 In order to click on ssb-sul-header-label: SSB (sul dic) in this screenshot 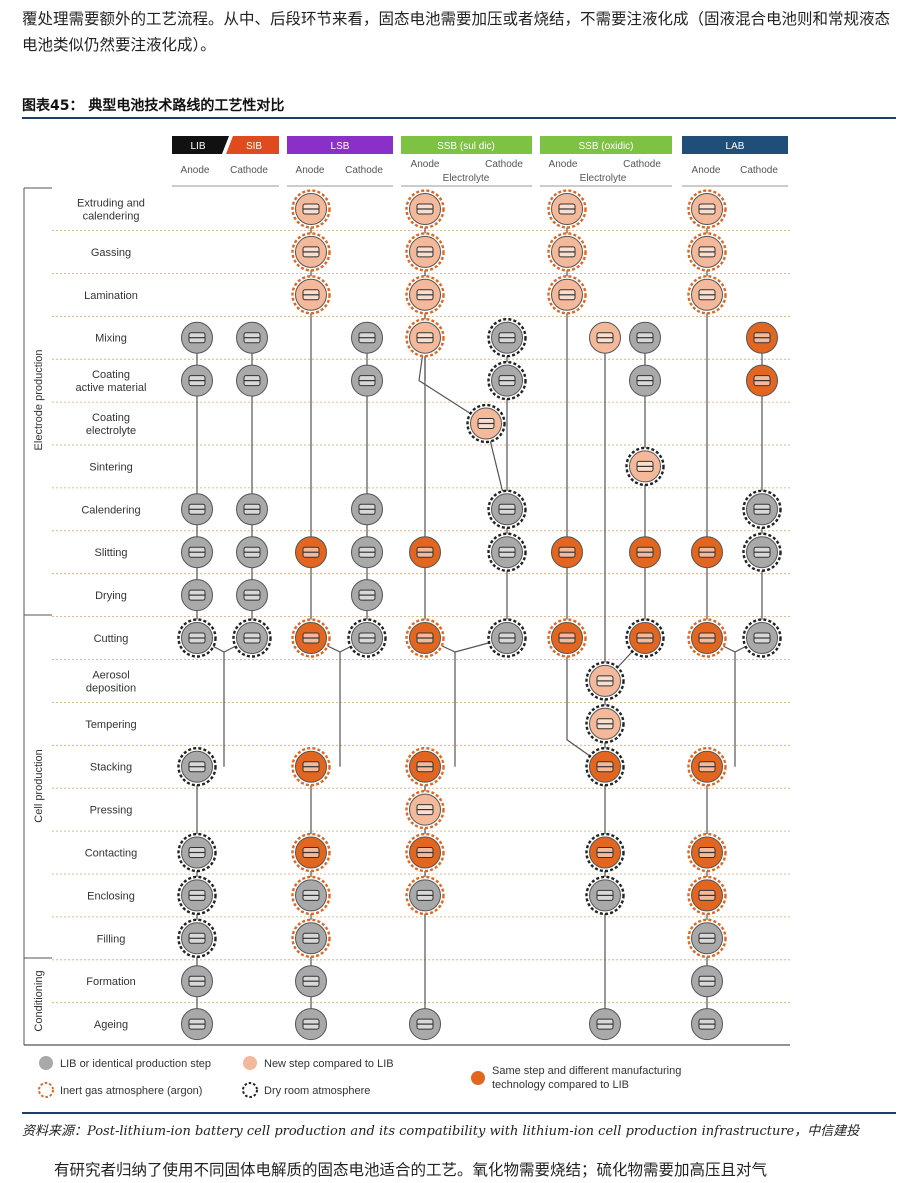, I will do `click(466, 146)`.